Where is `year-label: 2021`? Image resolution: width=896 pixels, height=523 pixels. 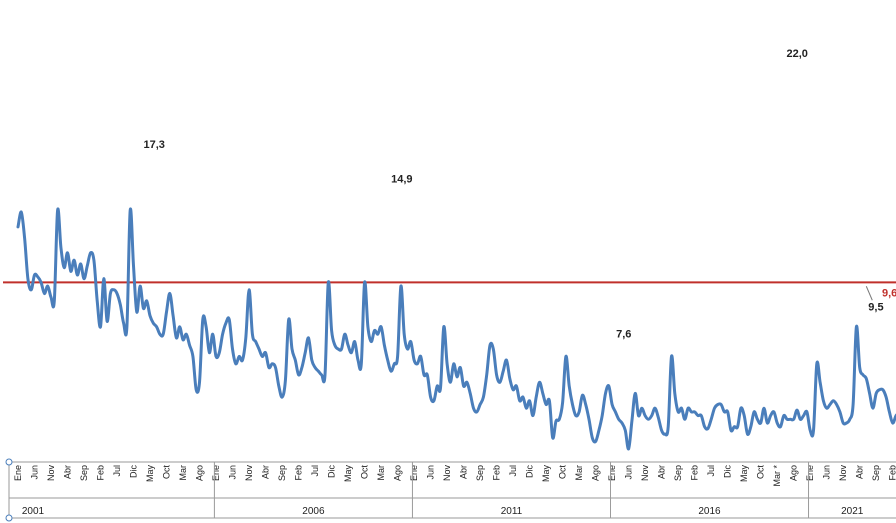 year-label: 2021 is located at coordinates (852, 511).